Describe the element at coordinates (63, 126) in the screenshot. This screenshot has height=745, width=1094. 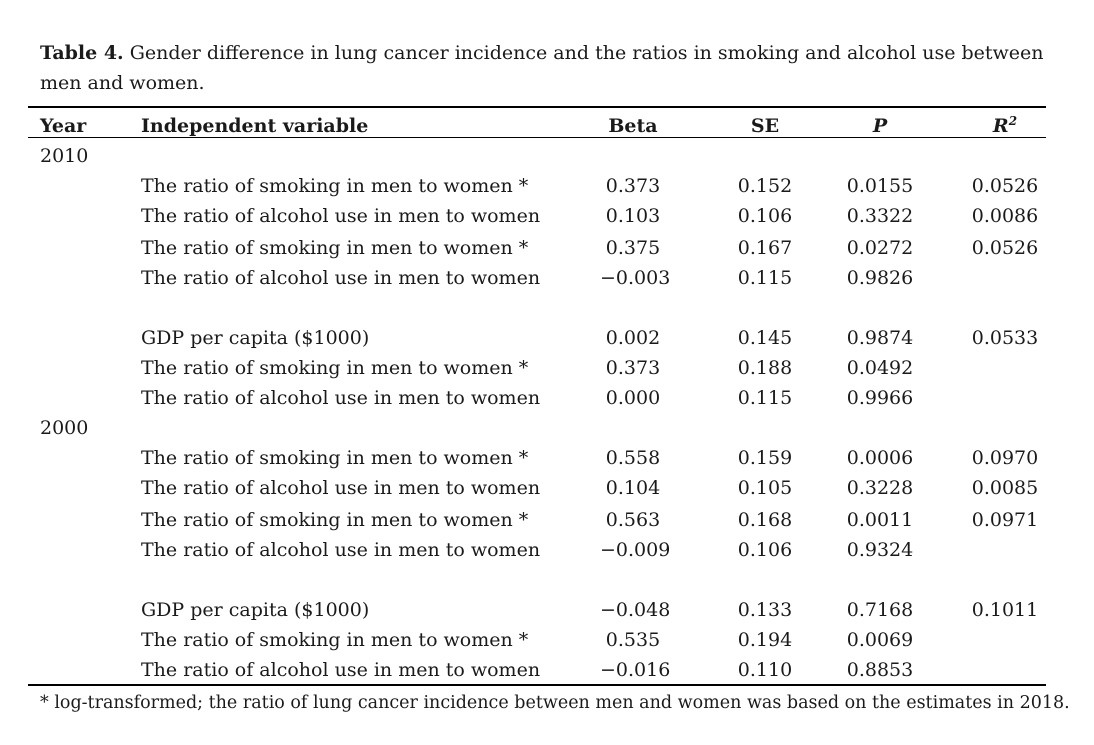
I see `header-year: Year` at that location.